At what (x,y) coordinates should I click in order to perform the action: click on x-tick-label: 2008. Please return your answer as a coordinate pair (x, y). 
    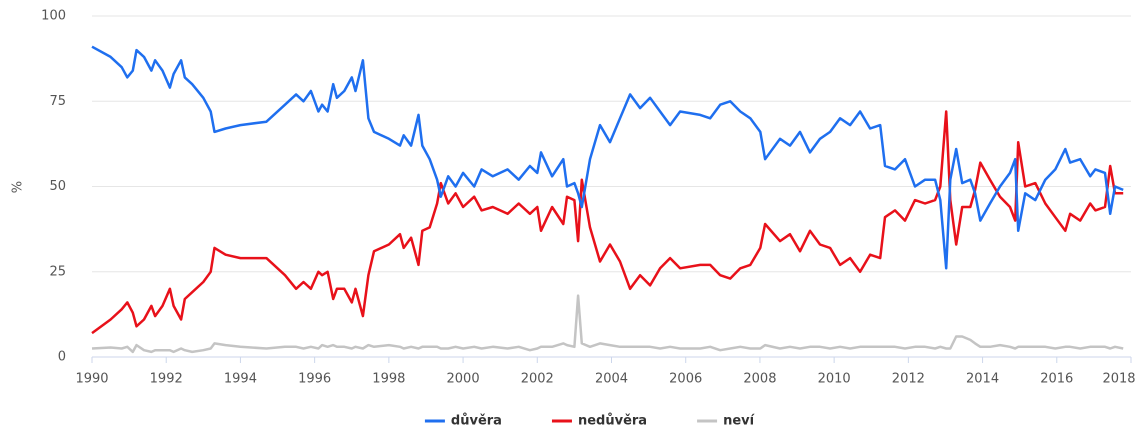
    Looking at the image, I should click on (759, 379).